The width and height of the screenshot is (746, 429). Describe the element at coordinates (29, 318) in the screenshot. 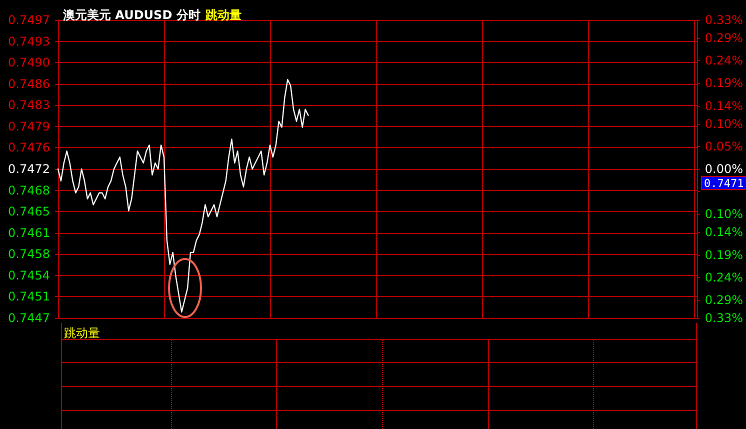

I see `y-tick-label: 0.7447` at that location.